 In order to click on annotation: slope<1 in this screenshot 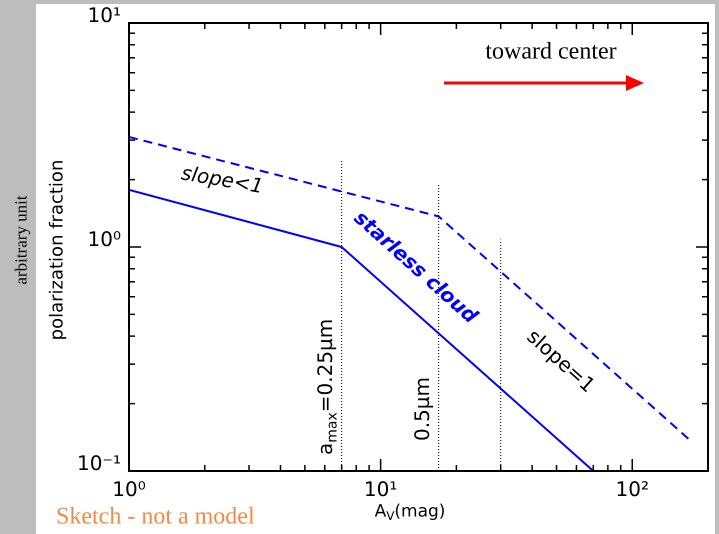, I will do `click(223, 179)`.